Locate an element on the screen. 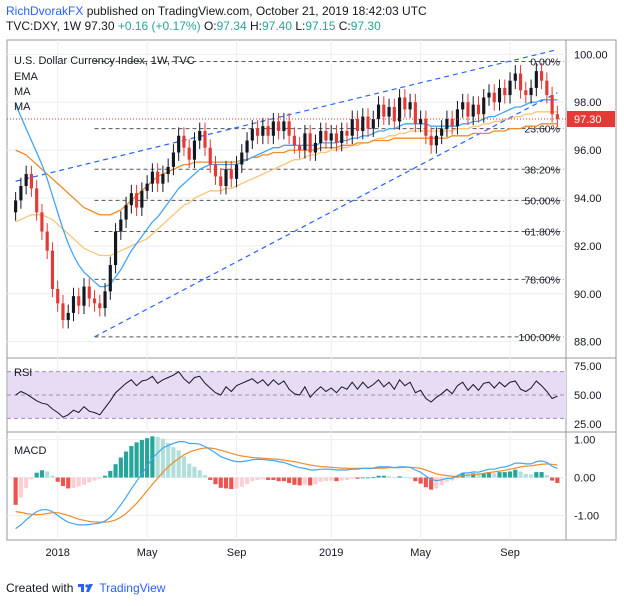 This screenshot has height=606, width=624. last-price-tag-label: 97.30 is located at coordinates (588, 120).